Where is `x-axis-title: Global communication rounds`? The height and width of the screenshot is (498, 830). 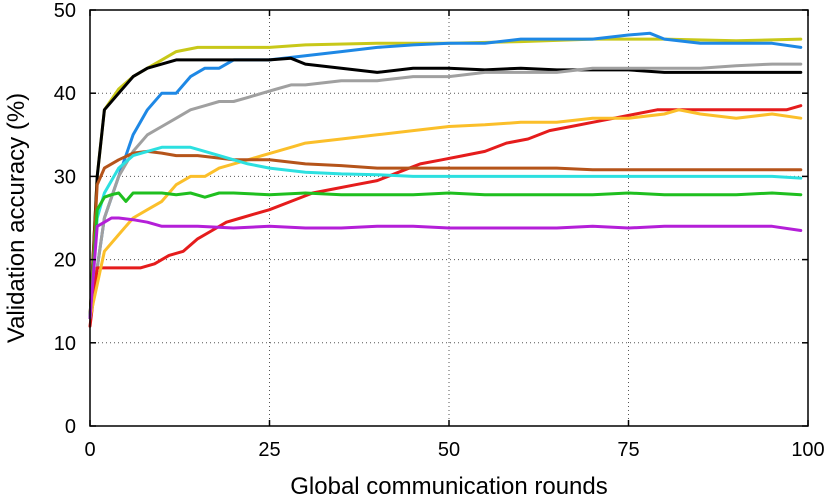
x-axis-title: Global communication rounds is located at coordinates (449, 485).